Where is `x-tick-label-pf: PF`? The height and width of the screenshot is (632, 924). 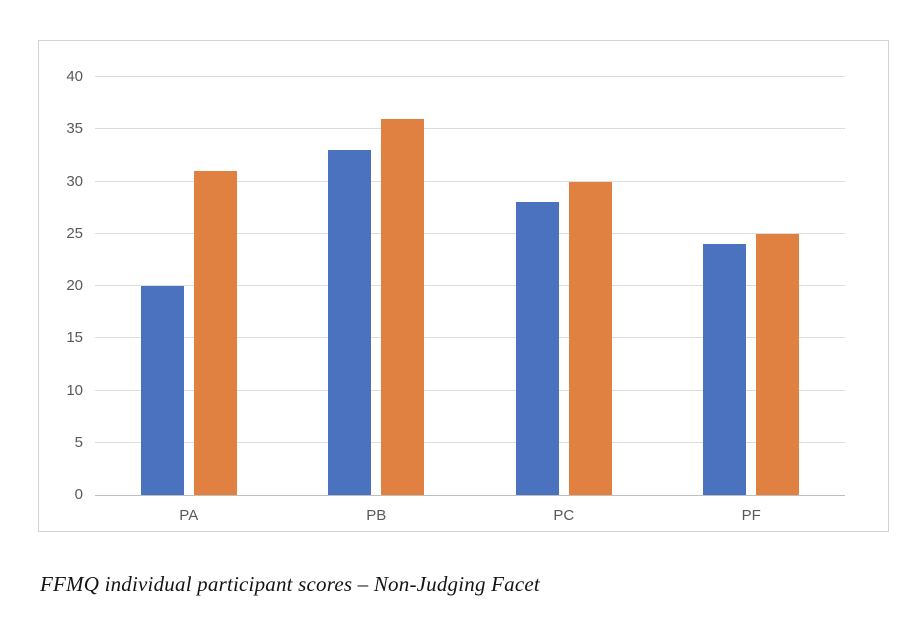
x-tick-label-pf: PF is located at coordinates (751, 515).